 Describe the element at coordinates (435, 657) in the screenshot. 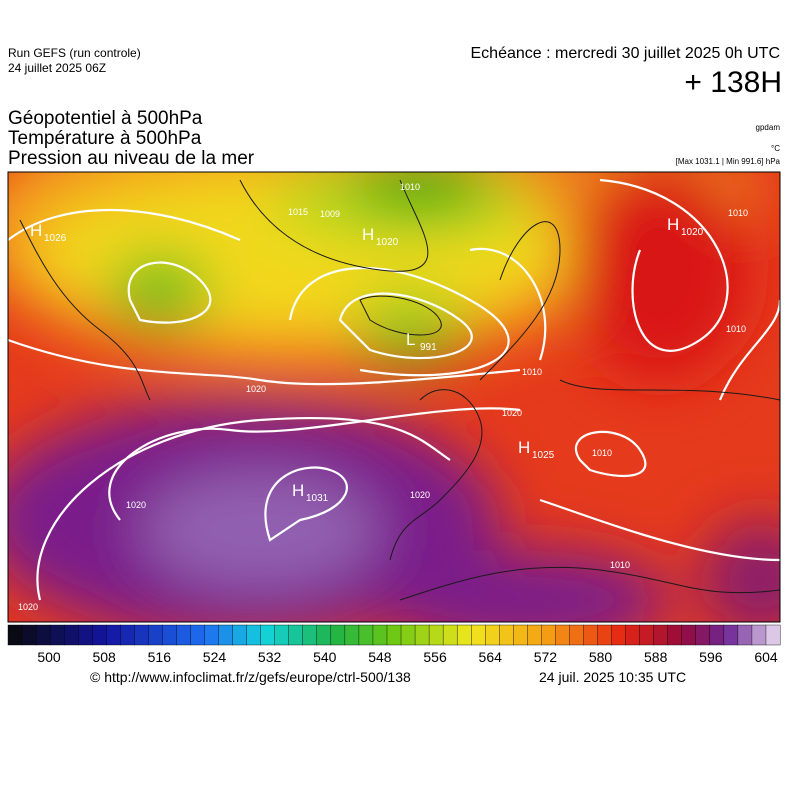

I see `colorbar-tick-label: 556` at that location.